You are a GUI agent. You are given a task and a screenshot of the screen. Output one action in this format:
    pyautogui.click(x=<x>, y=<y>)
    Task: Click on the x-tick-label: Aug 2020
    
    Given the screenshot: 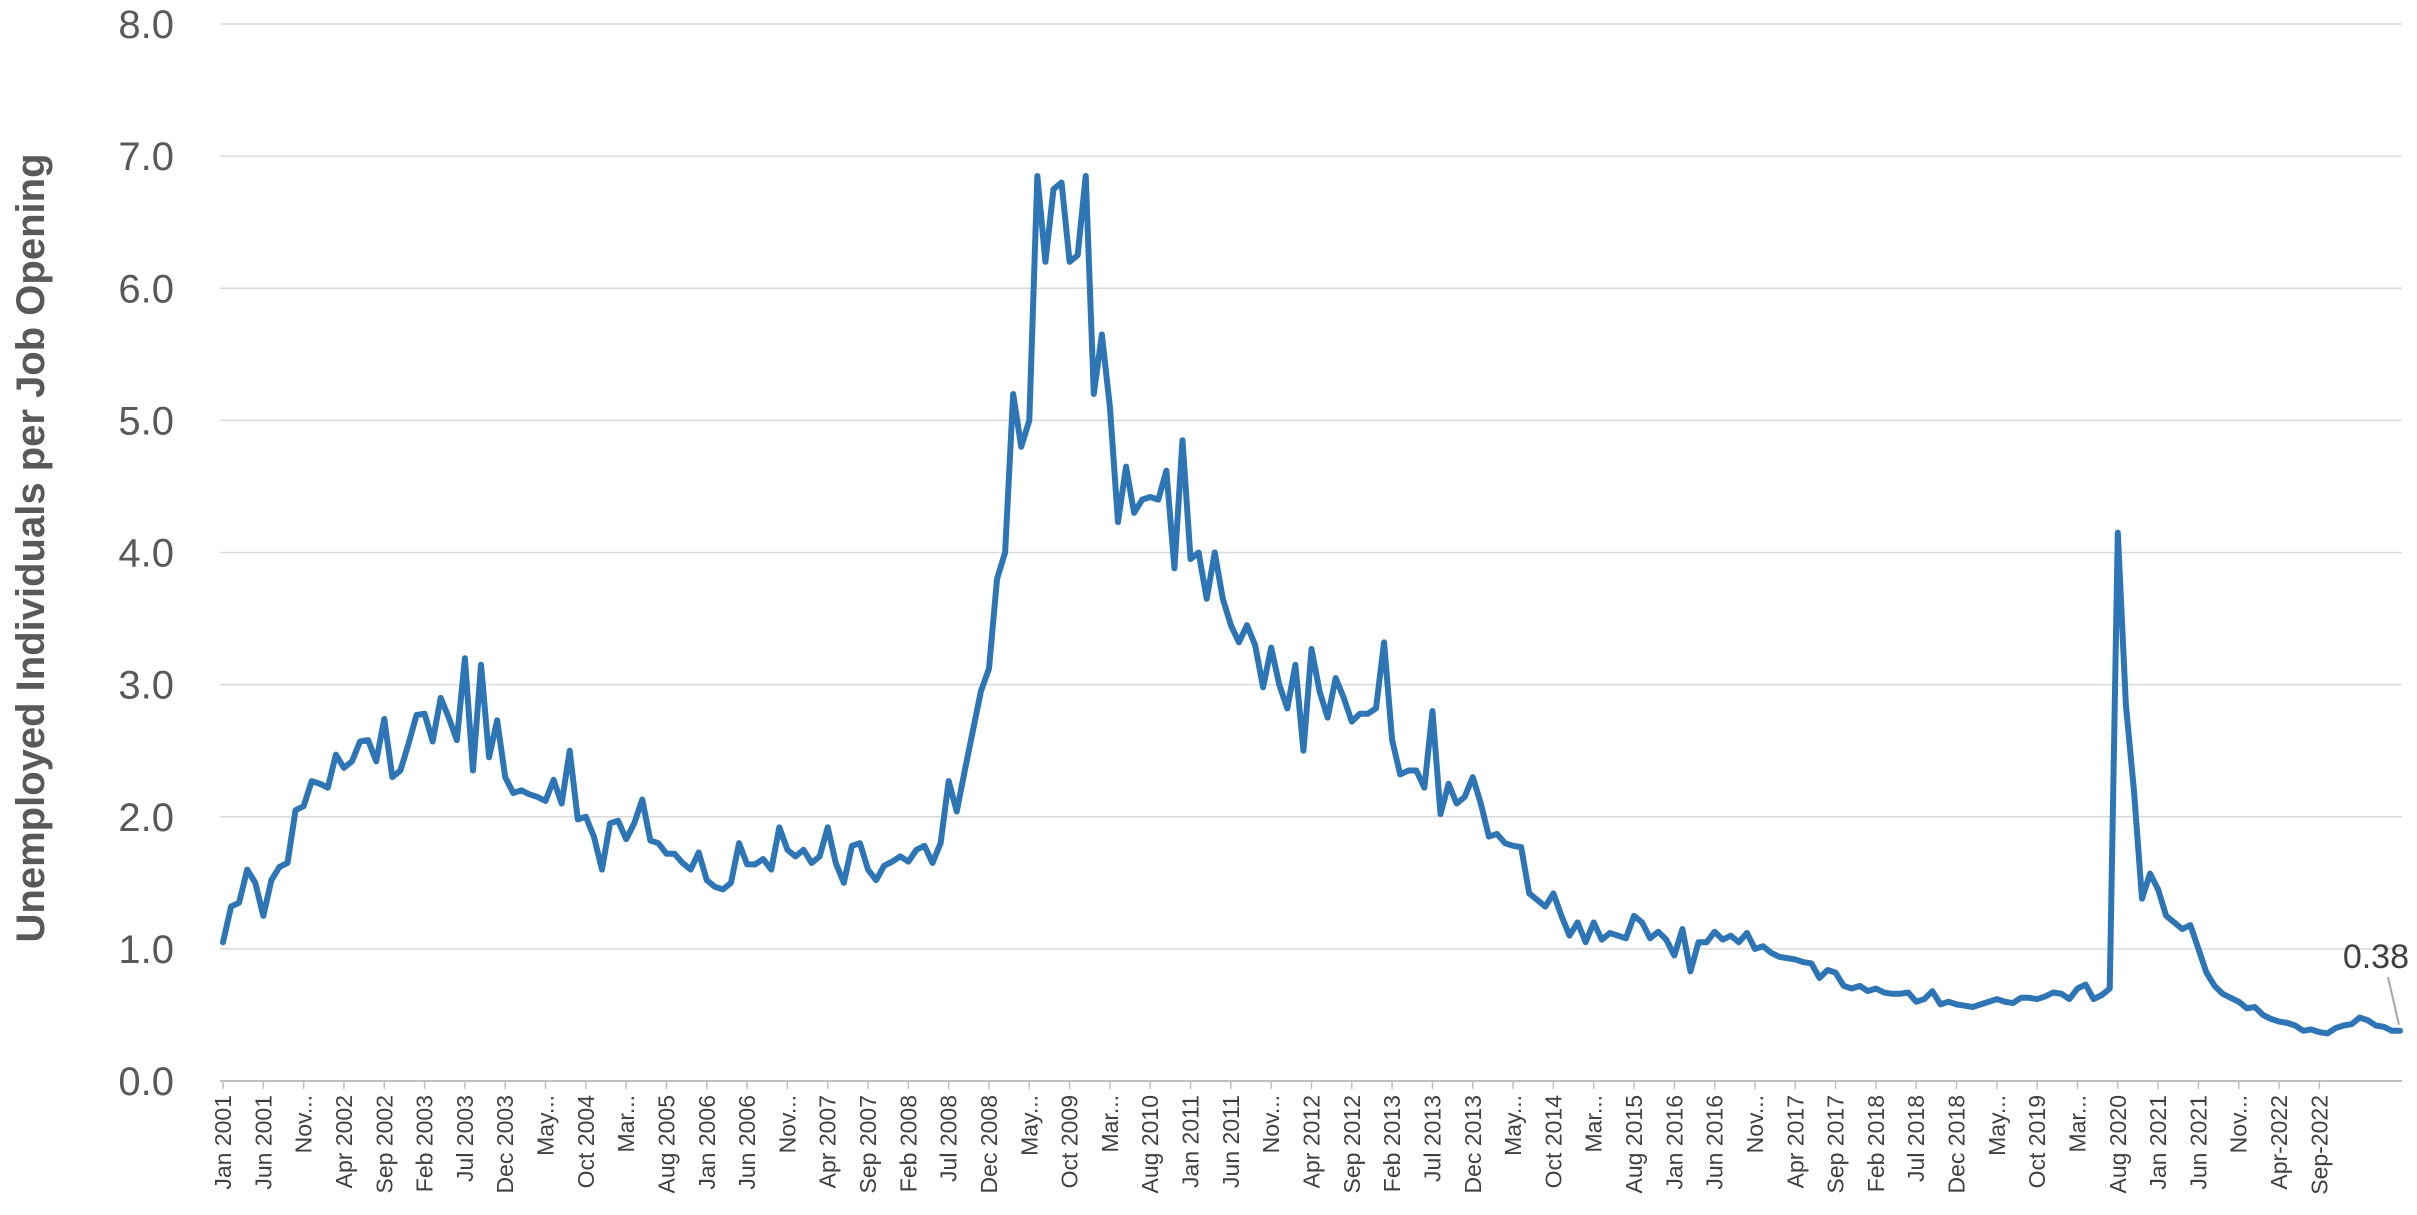 What is the action you would take?
    pyautogui.click(x=2118, y=1144)
    